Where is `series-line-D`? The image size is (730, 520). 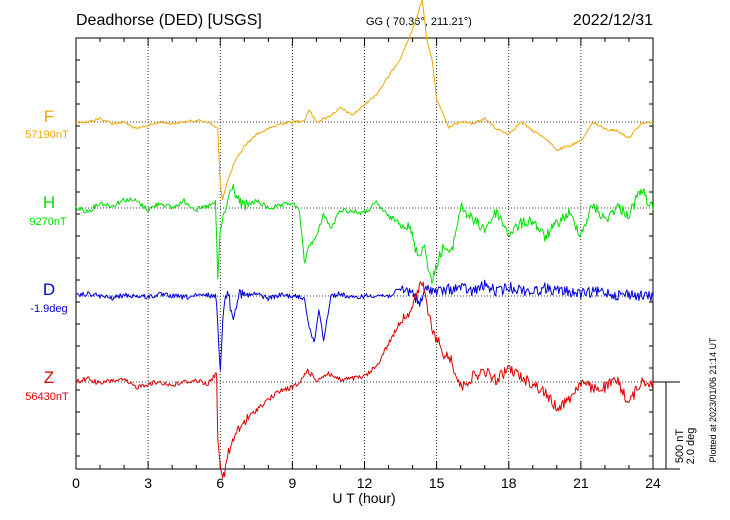
series-line-D is located at coordinates (364, 325).